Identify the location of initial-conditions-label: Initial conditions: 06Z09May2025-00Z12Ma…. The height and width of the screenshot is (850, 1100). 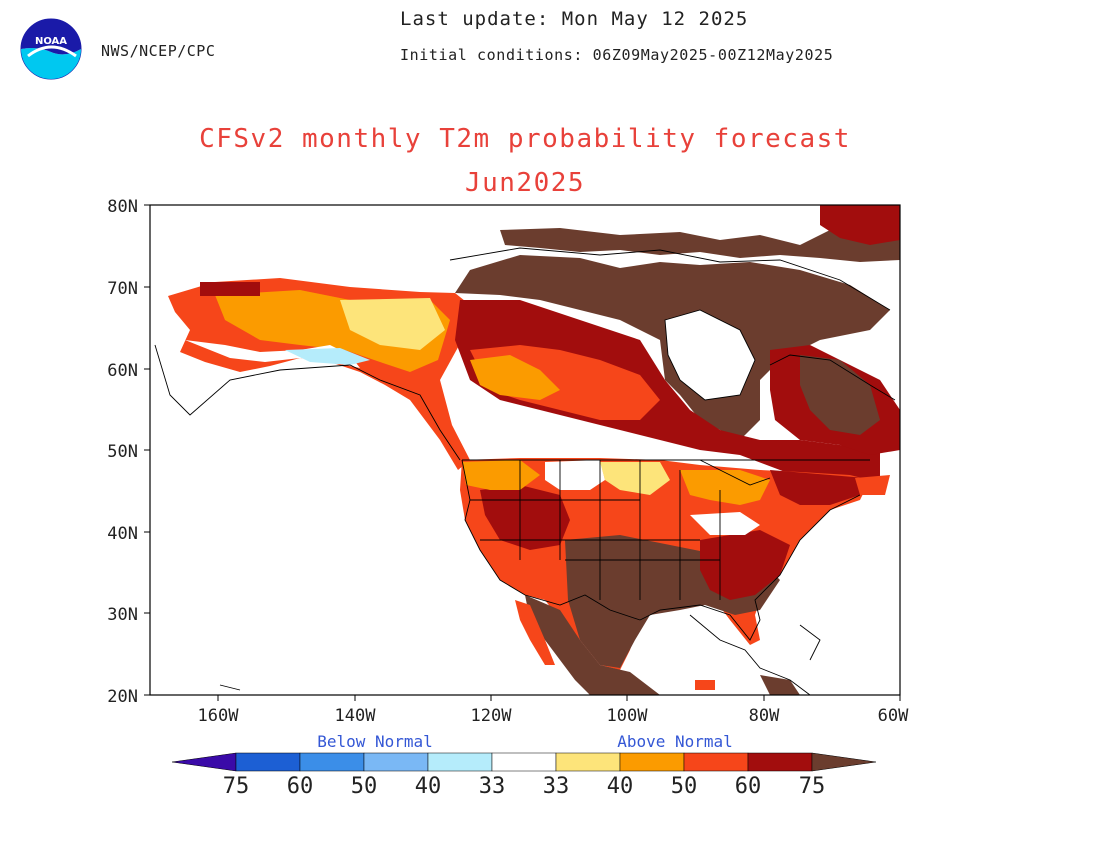
(617, 55).